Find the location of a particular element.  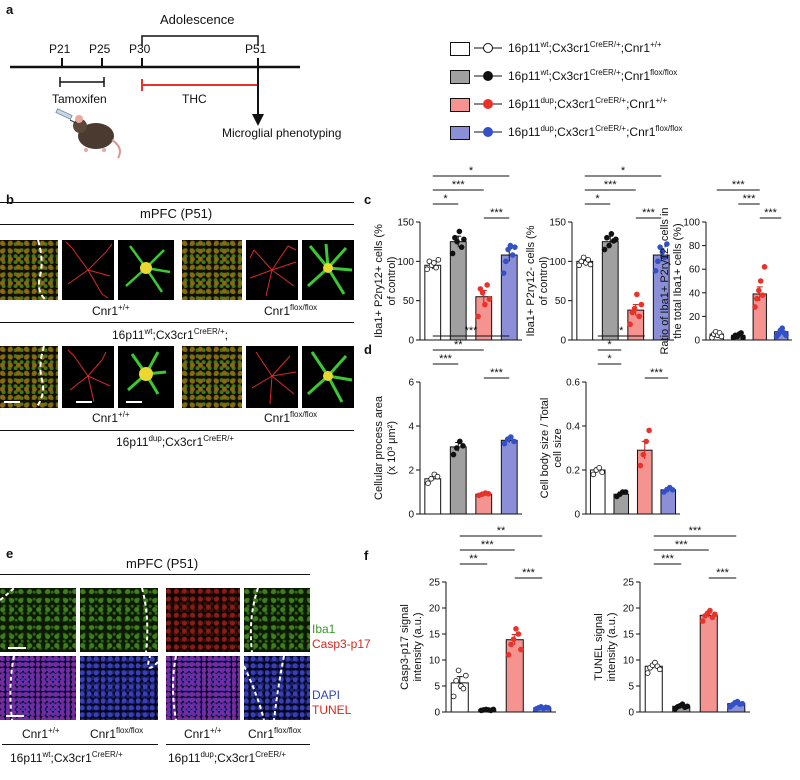

panel-label-c: c is located at coordinates (368, 199).